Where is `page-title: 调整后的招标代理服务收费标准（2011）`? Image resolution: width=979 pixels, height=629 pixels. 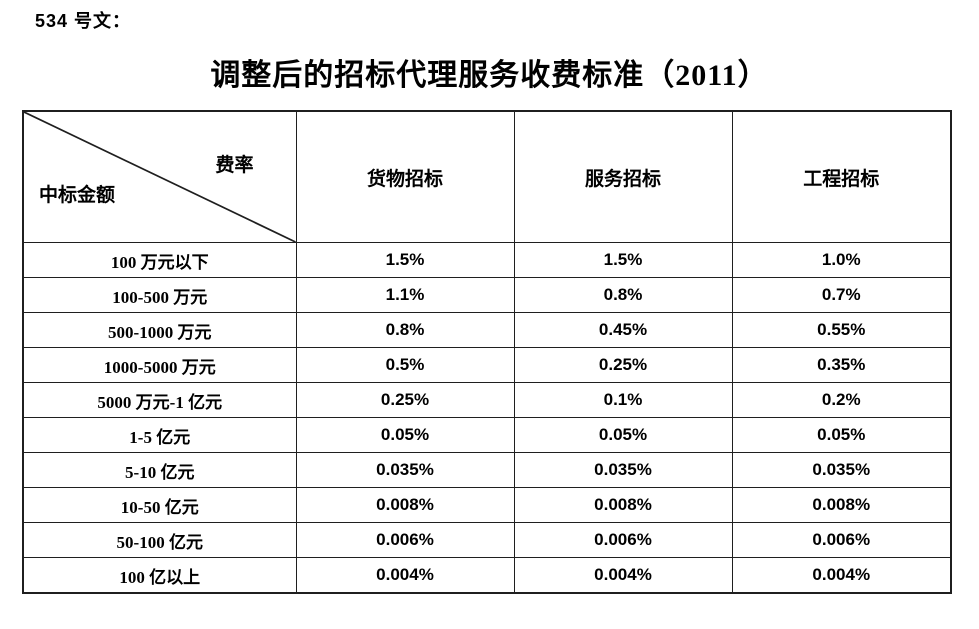 page-title: 调整后的招标代理服务收费标准（2011） is located at coordinates (489, 75).